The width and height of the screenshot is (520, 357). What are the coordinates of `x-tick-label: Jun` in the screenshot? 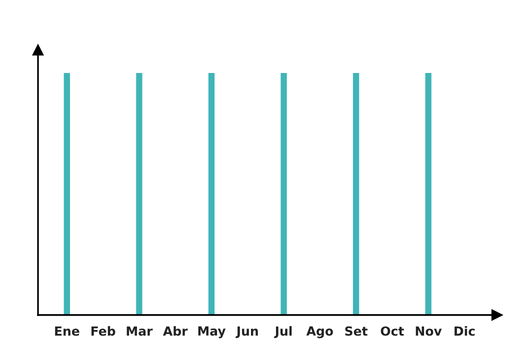 It's located at (247, 332).